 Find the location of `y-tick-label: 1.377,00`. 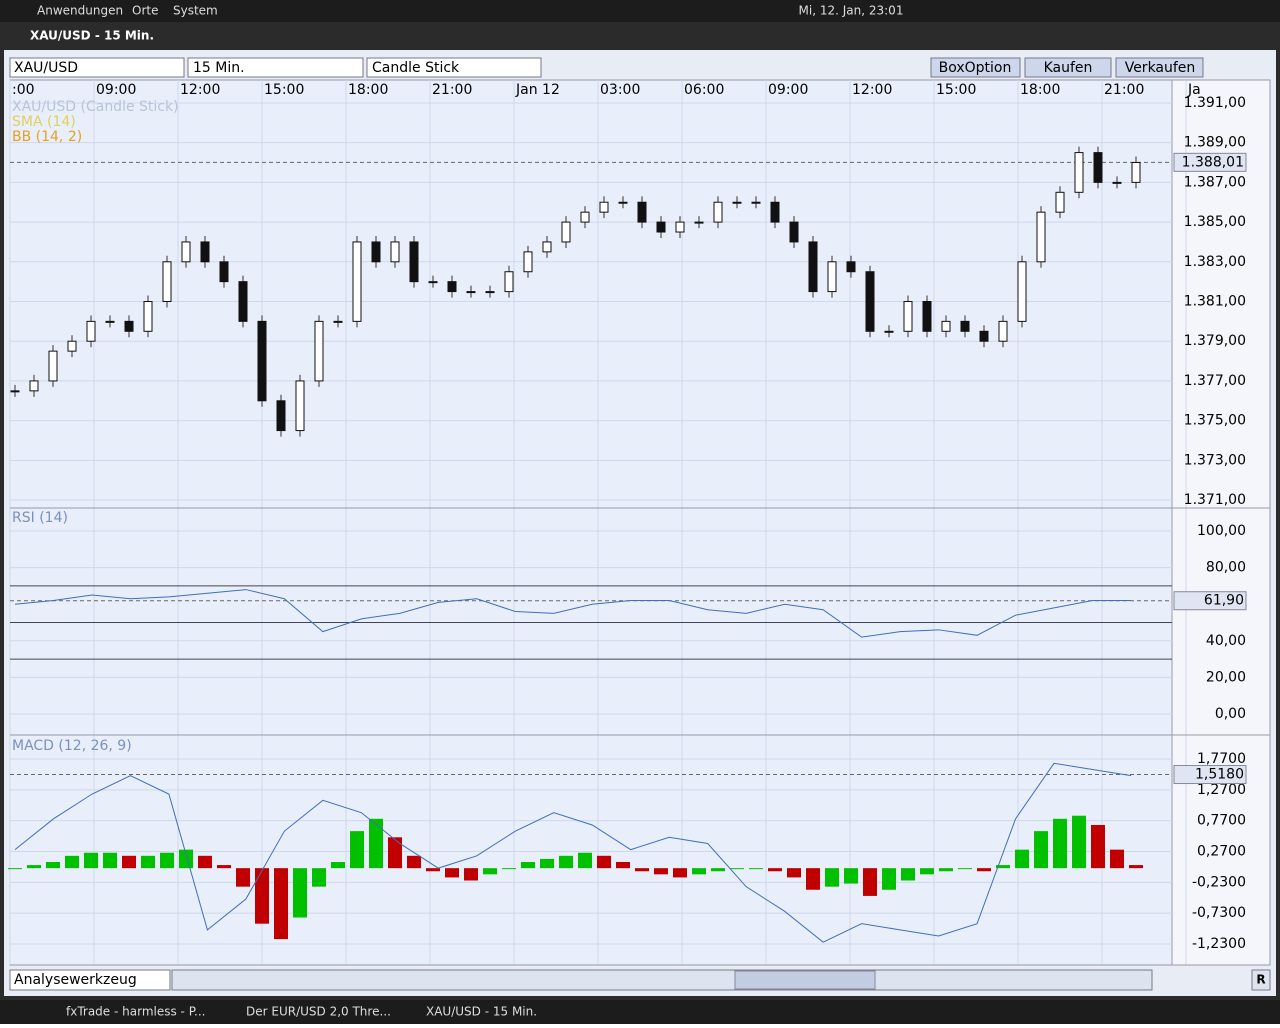

y-tick-label: 1.377,00 is located at coordinates (1215, 381).